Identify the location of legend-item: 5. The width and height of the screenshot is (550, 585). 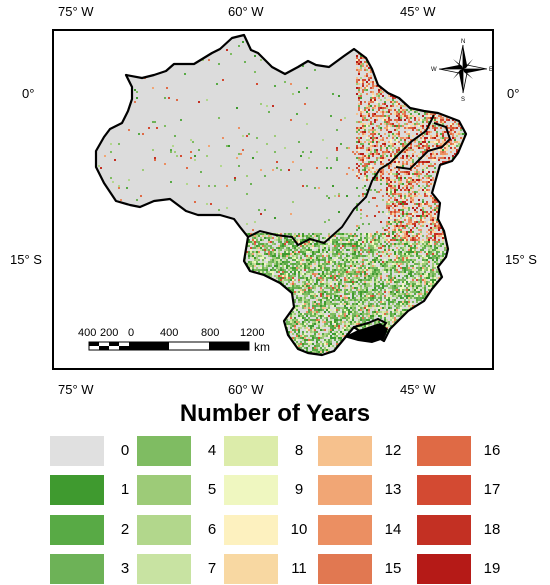
(187, 490).